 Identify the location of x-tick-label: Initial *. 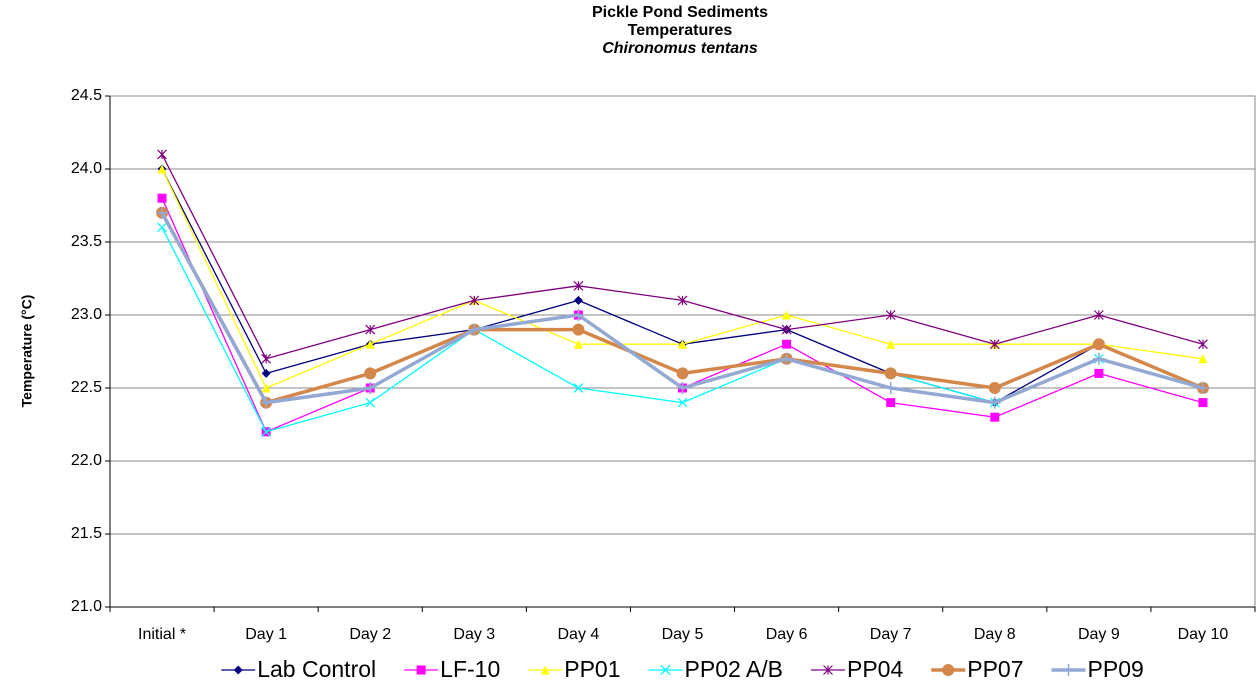
(162, 634).